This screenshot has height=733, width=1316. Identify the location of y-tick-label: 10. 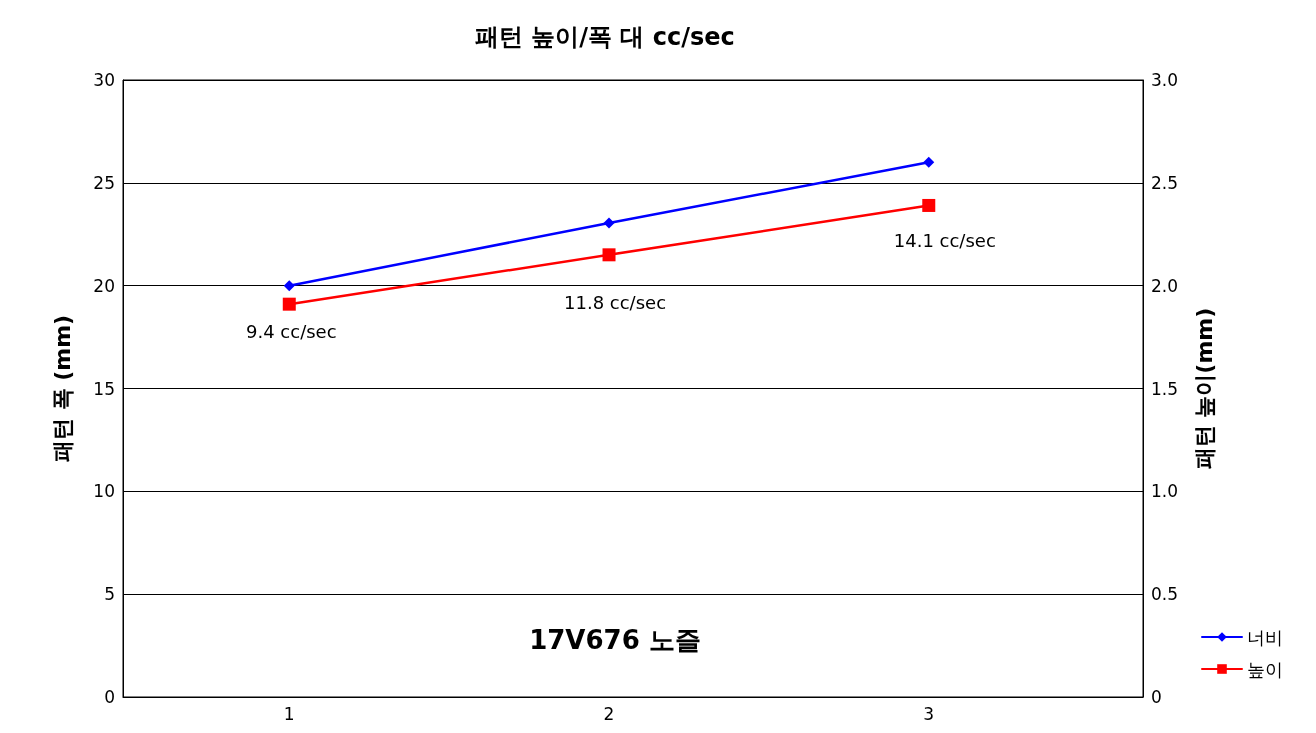
(104, 491).